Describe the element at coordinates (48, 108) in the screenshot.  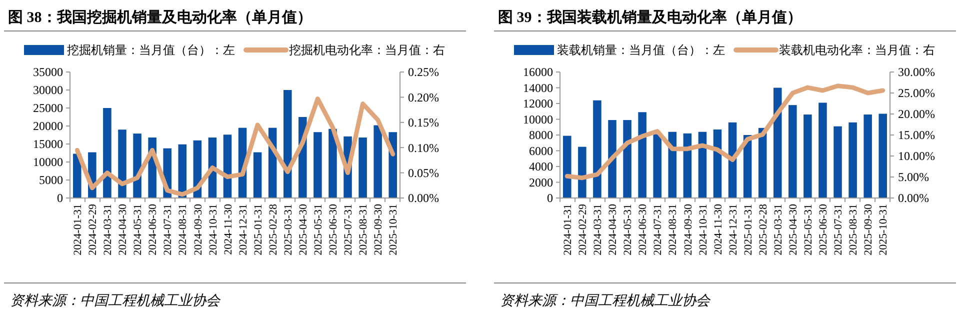
I see `y-tick-label: 25000` at that location.